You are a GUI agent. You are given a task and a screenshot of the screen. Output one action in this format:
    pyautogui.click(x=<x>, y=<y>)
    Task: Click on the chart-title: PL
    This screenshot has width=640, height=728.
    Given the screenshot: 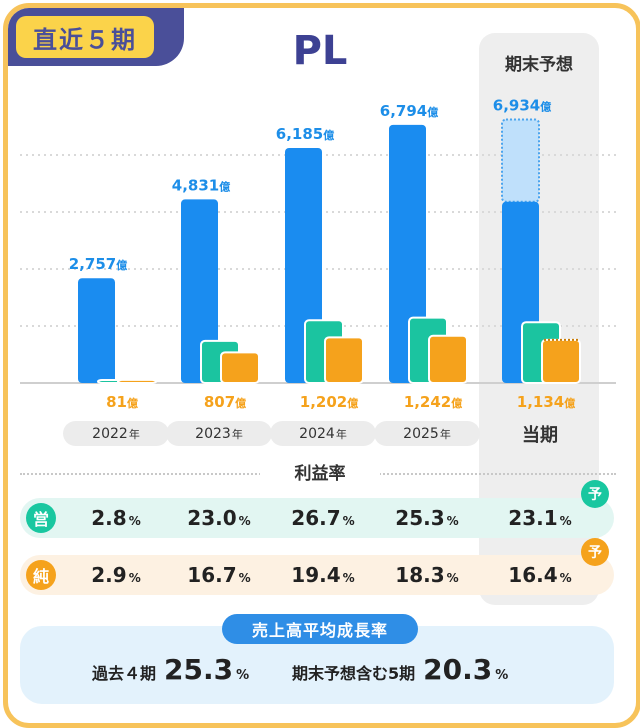 What is the action you would take?
    pyautogui.click(x=320, y=51)
    